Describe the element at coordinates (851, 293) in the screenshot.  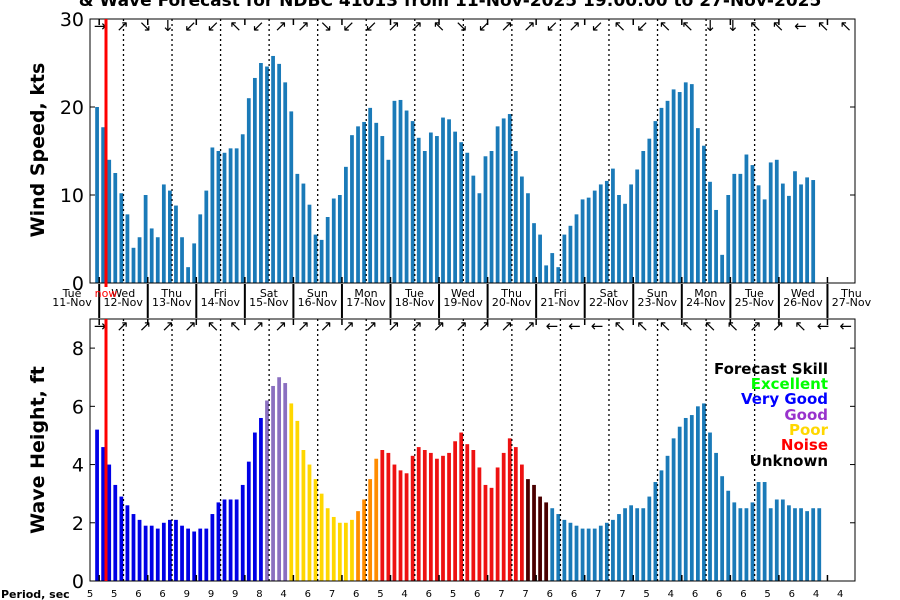
I see `day-dow: Thu` at that location.